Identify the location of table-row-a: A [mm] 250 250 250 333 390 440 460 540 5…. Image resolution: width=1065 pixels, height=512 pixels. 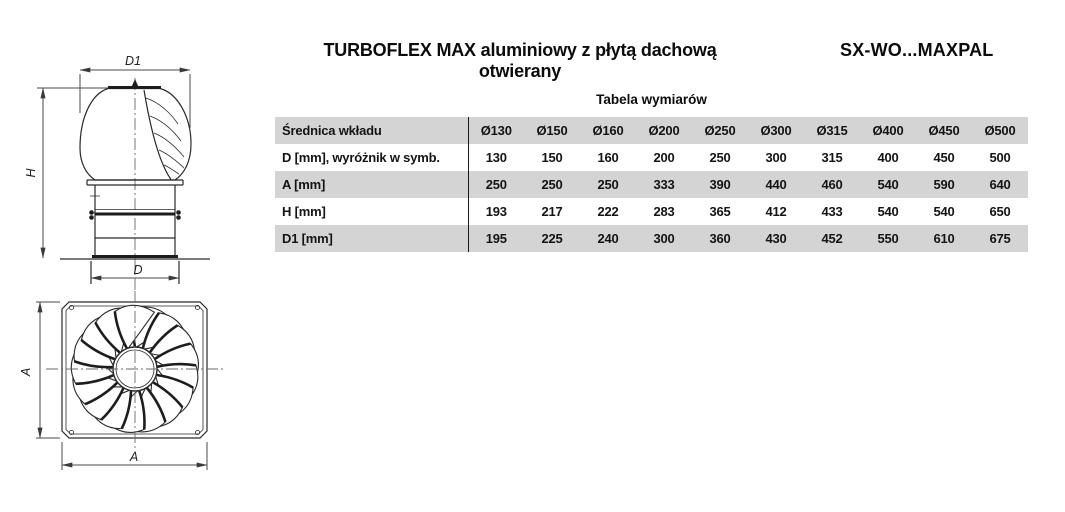
(651, 184).